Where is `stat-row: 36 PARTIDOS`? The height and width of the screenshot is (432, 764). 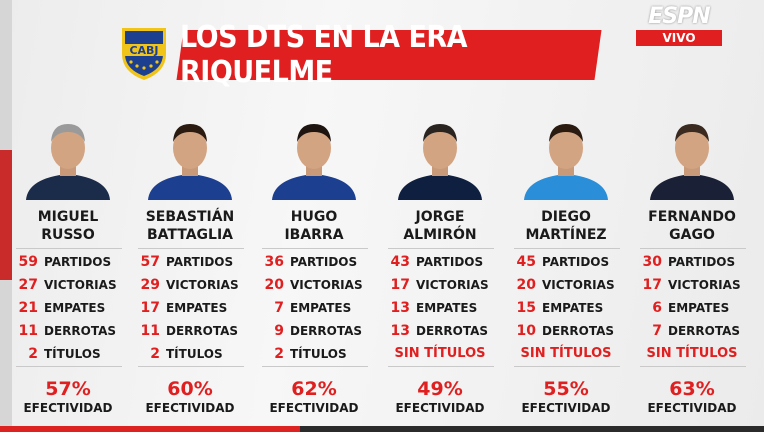
stat-row: 36 PARTIDOS is located at coordinates (314, 262).